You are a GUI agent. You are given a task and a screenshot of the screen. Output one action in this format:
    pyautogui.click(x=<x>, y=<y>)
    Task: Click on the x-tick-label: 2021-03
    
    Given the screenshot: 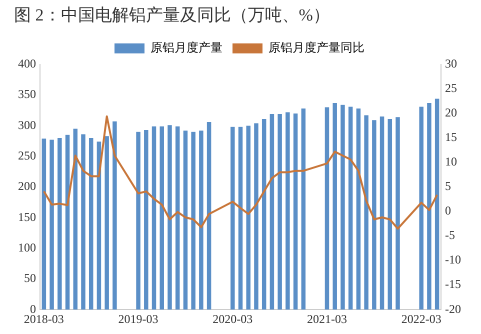 What is the action you would take?
    pyautogui.click(x=326, y=319)
    